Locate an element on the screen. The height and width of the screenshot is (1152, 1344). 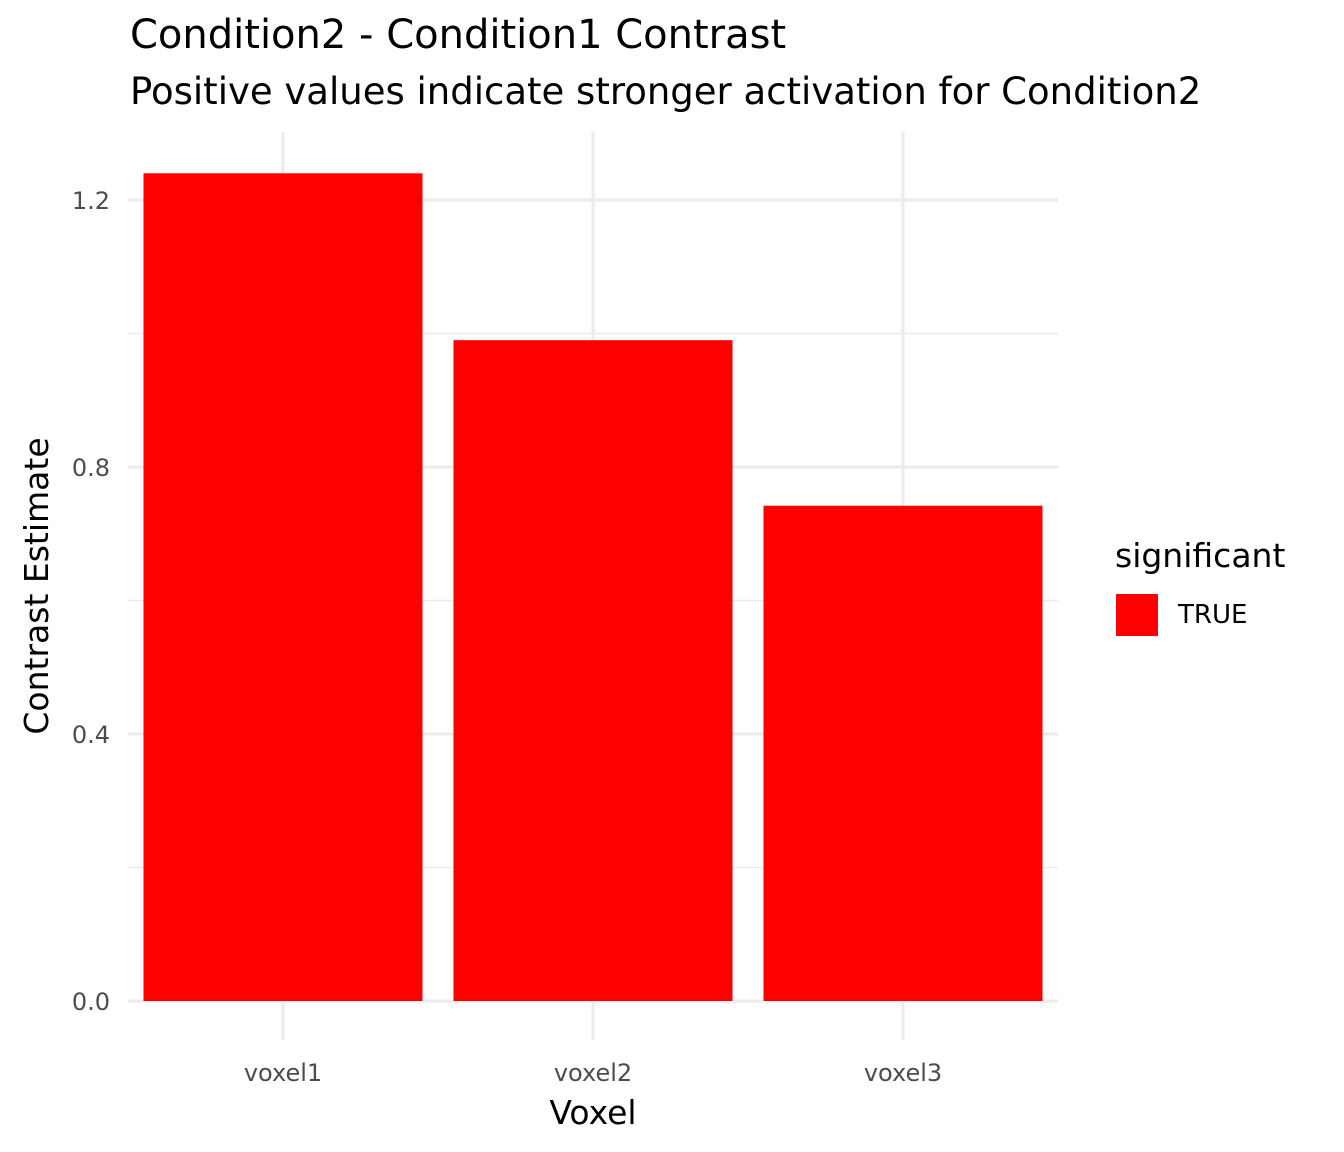
y-tick-label: 0.0 is located at coordinates (91, 1002).